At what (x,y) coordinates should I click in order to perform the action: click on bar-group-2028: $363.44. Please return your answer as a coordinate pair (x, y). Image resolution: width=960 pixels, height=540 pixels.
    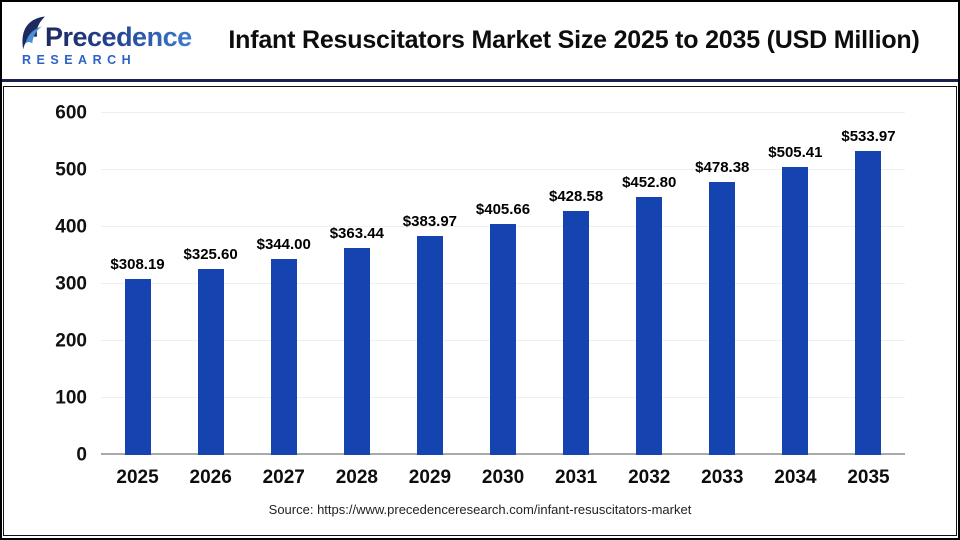
    Looking at the image, I should click on (356, 254).